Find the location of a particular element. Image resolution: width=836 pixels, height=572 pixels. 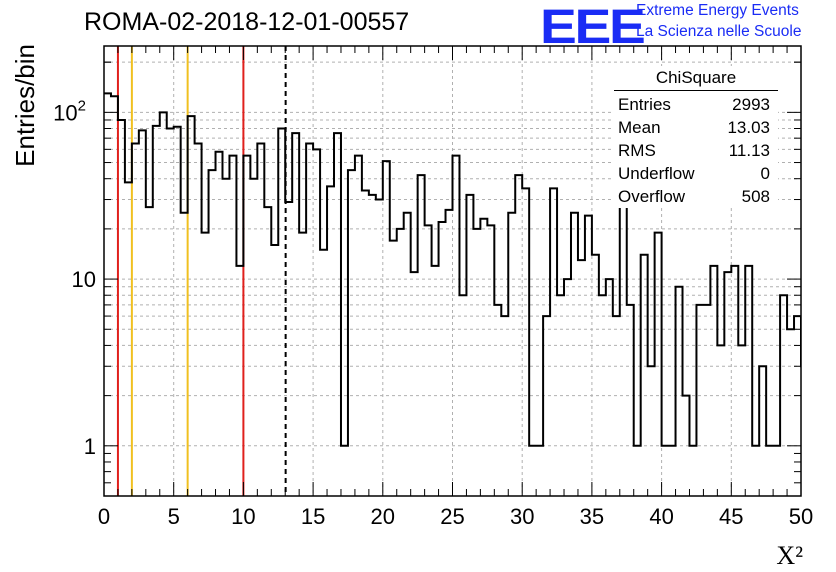

logo-line2: La Scienza nelle Scuole is located at coordinates (719, 31).